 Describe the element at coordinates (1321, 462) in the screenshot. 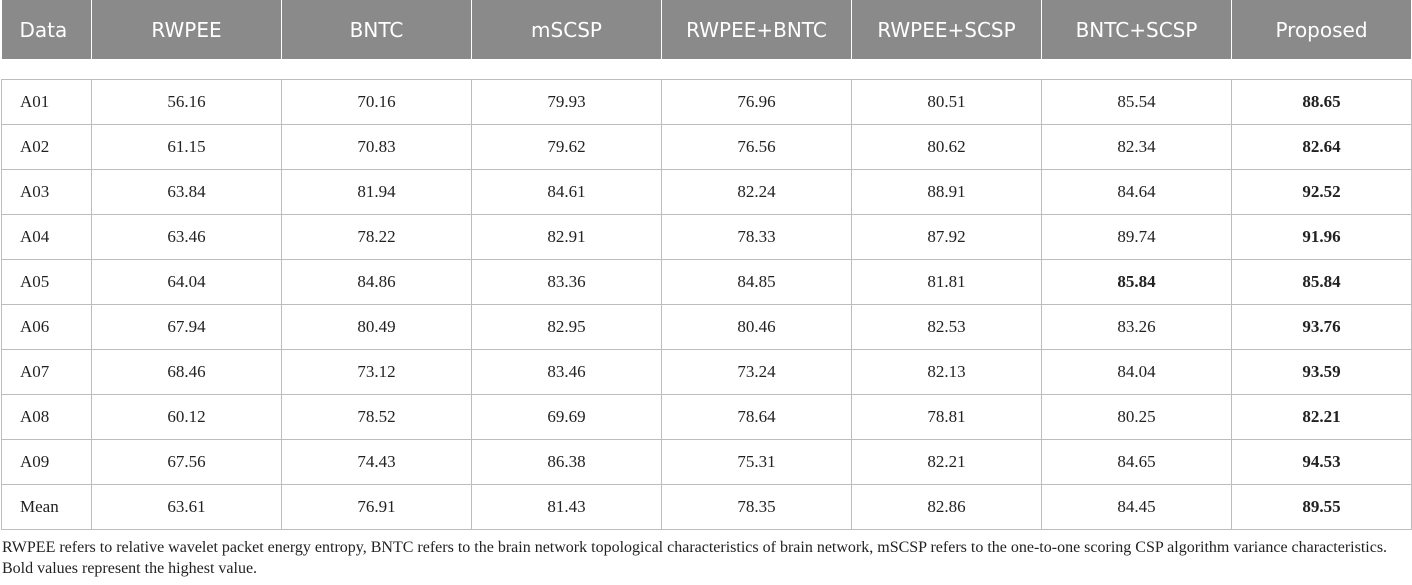

I see `cell: 94.53` at that location.